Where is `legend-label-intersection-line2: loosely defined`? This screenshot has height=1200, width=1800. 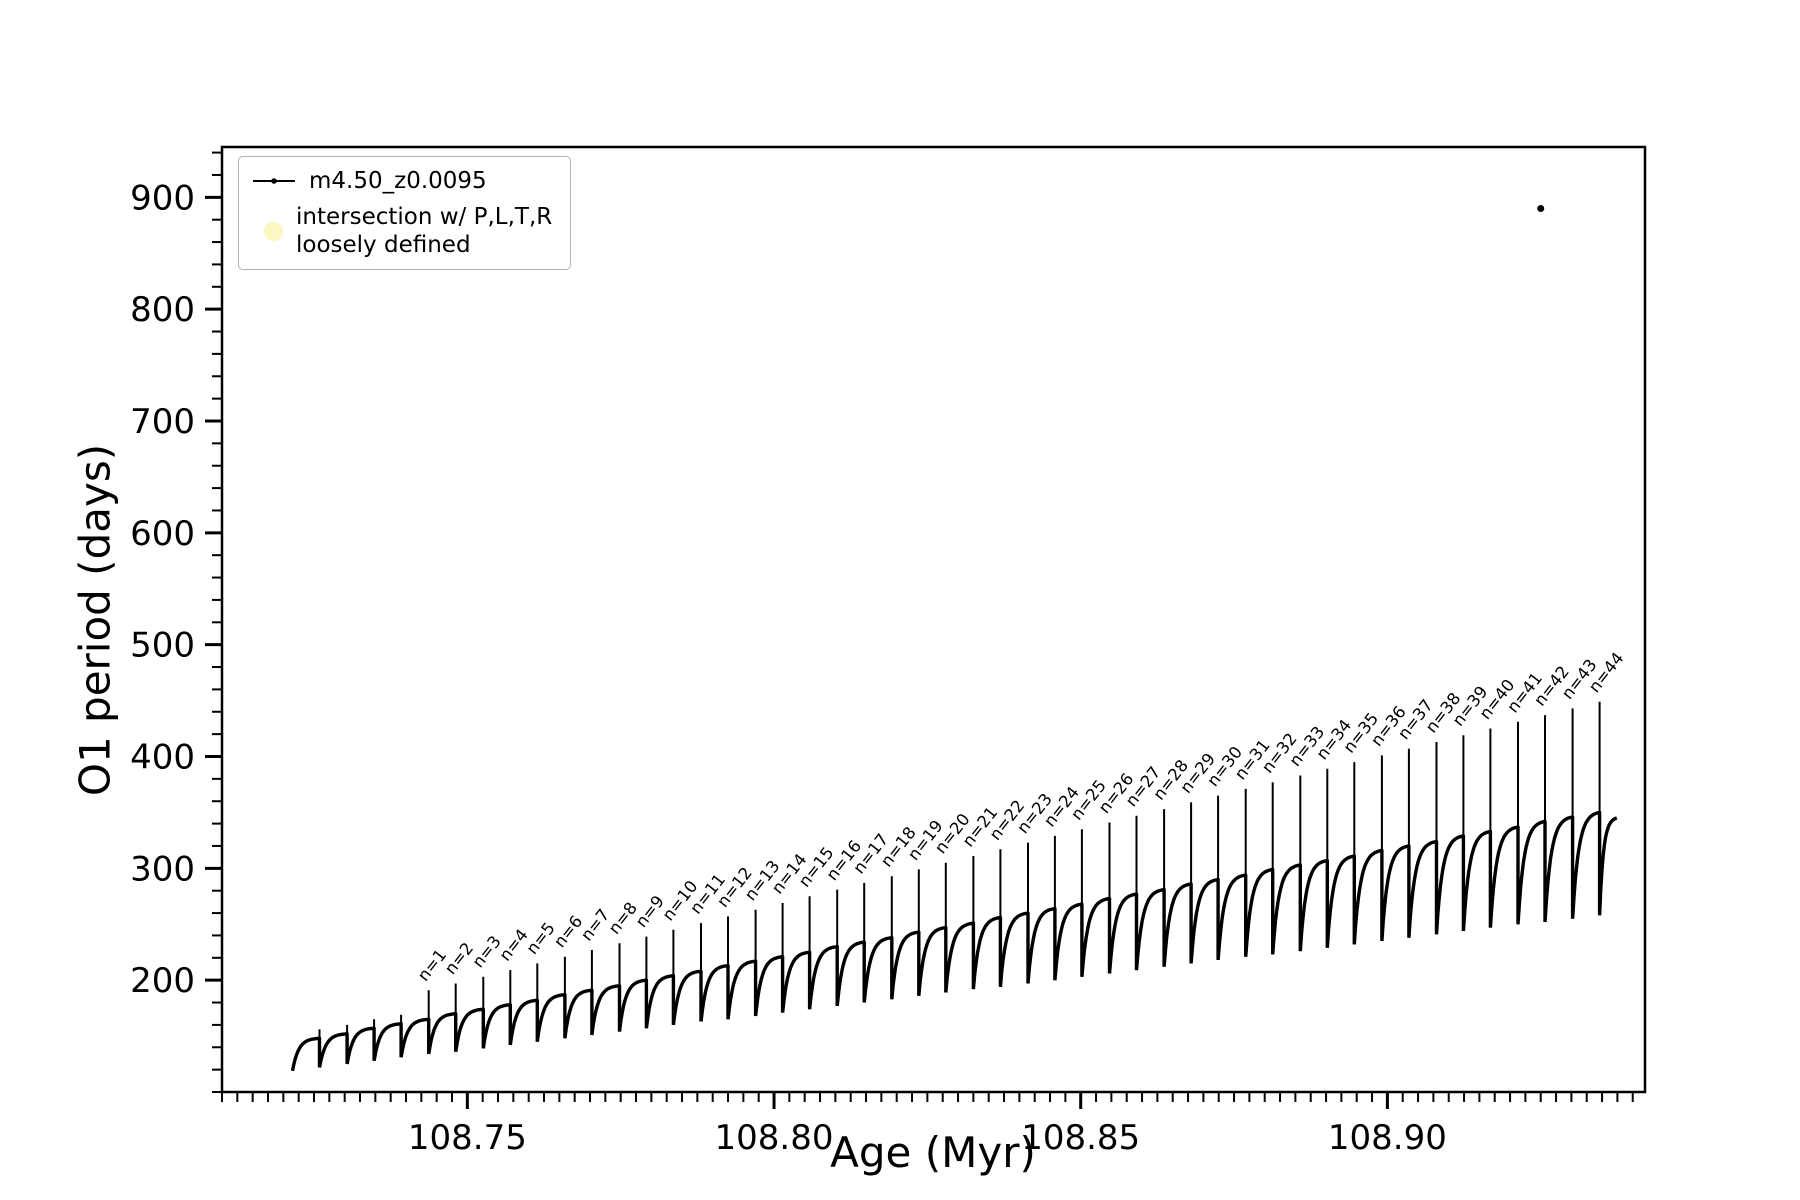 legend-label-intersection-line2: loosely defined is located at coordinates (383, 245).